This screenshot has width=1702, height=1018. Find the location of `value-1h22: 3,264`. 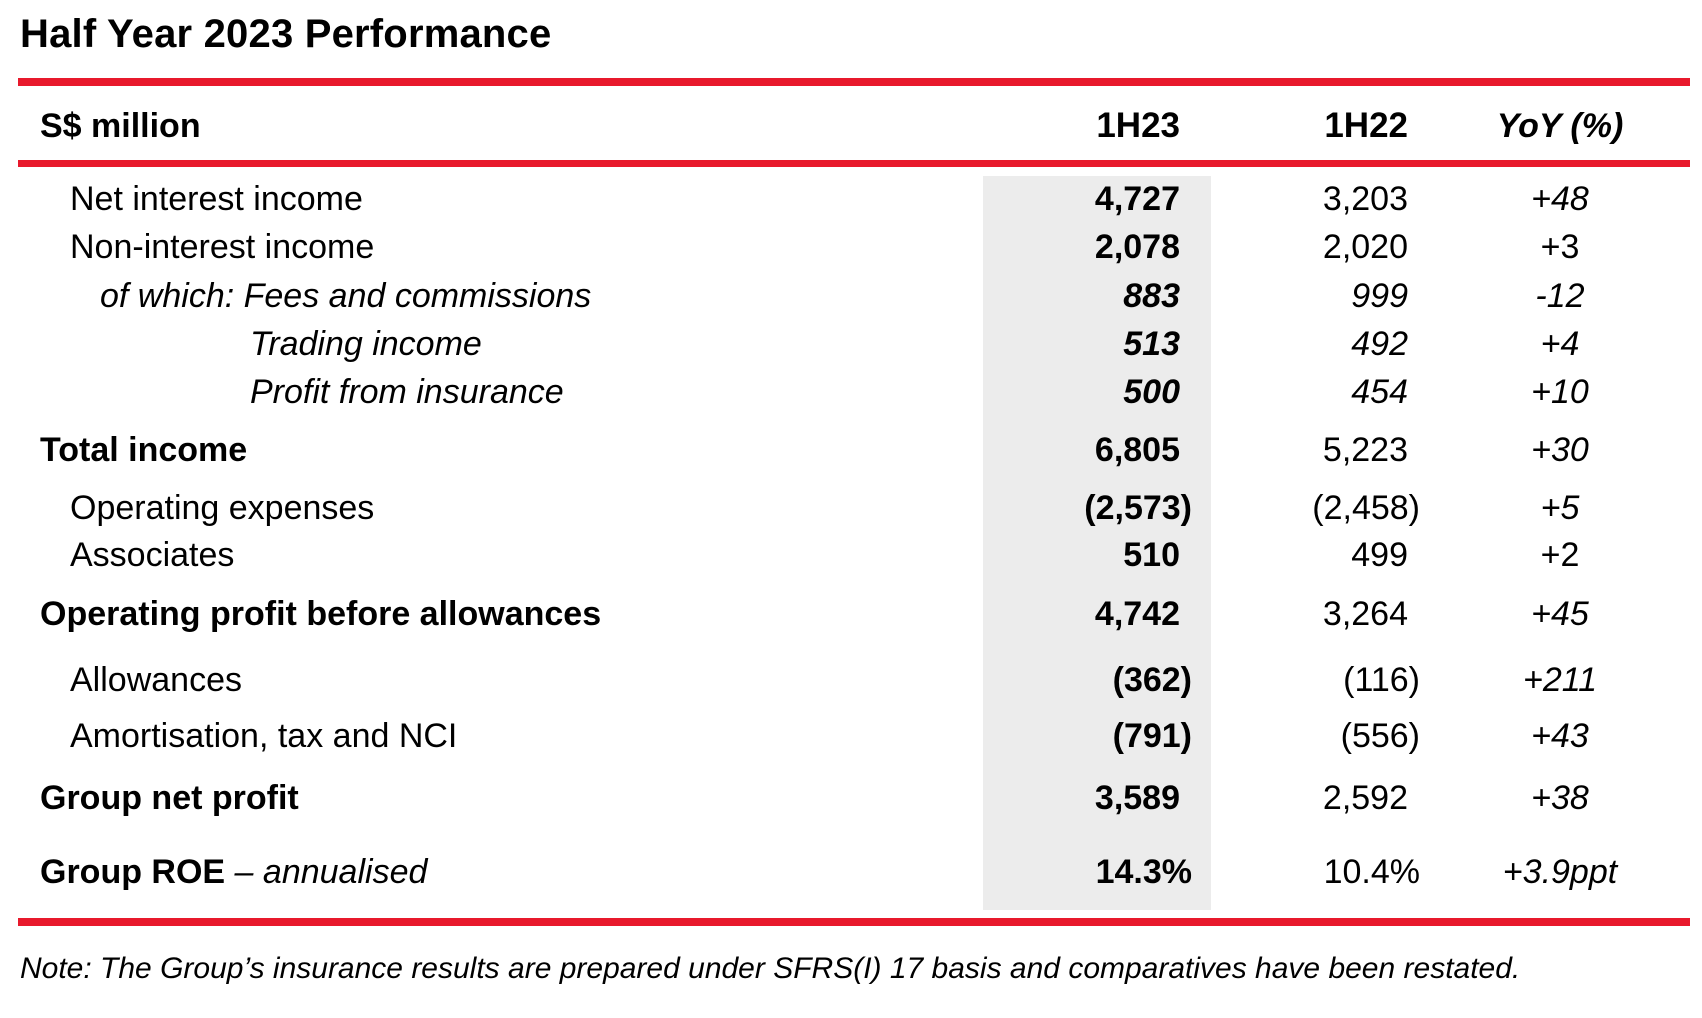

value-1h22: 3,264 is located at coordinates (1365, 614).